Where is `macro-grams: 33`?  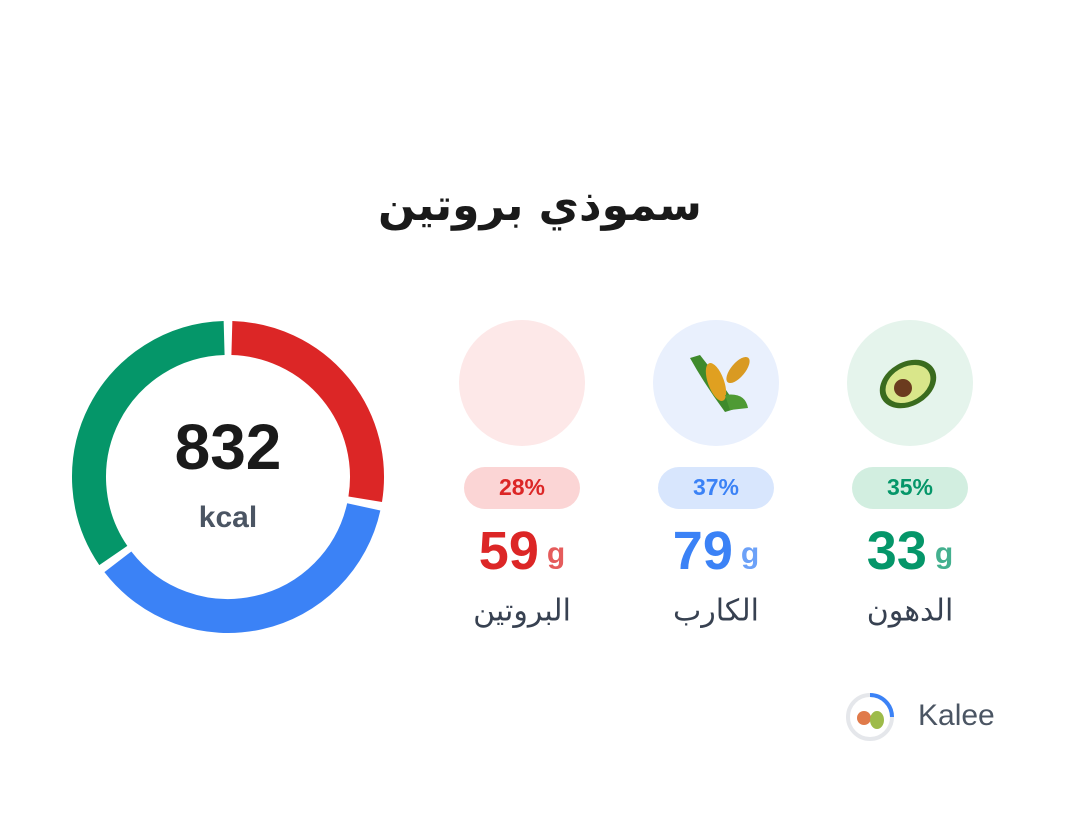
macro-grams: 33 is located at coordinates (897, 551).